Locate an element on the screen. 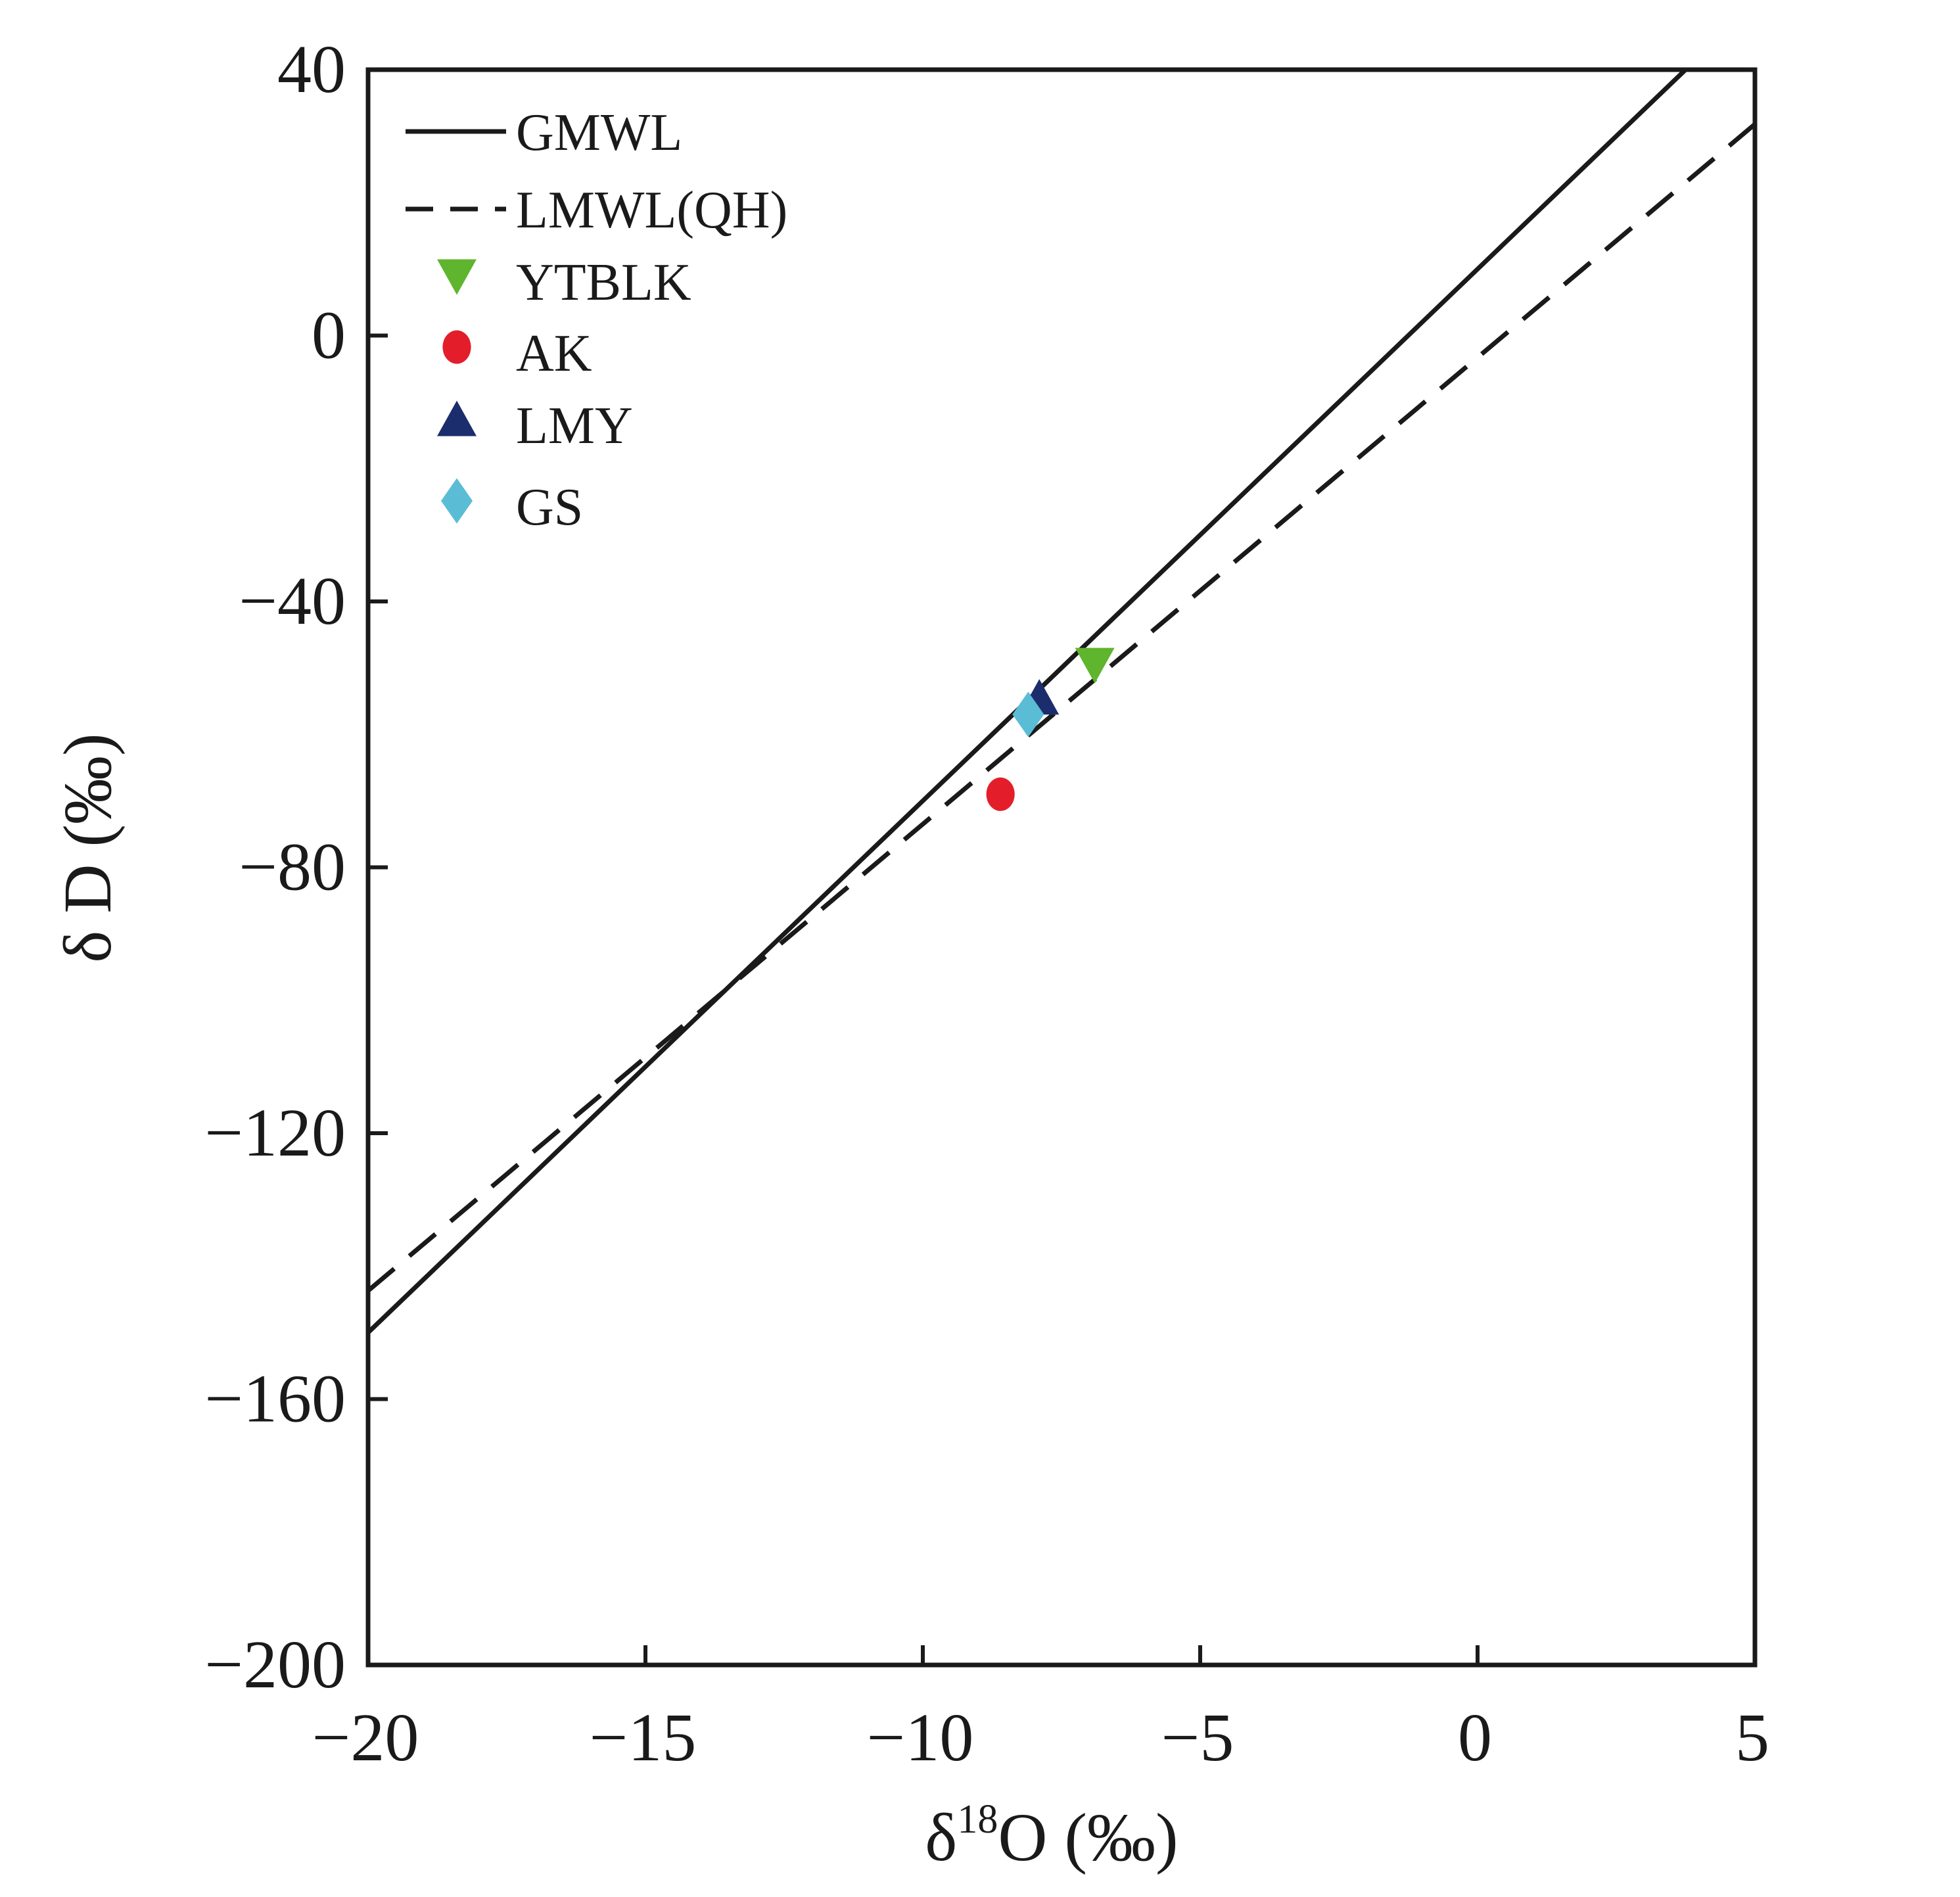 The width and height of the screenshot is (1960, 1897). legend-marker-lmy is located at coordinates (457, 418).